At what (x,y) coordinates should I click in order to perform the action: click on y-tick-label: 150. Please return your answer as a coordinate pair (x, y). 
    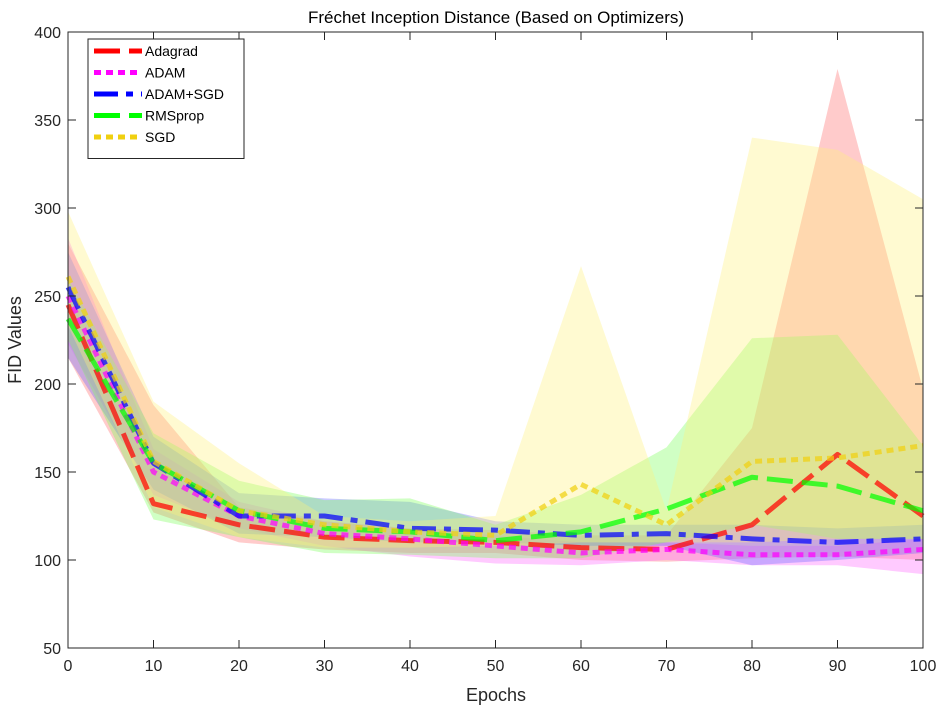
    Looking at the image, I should click on (47, 473).